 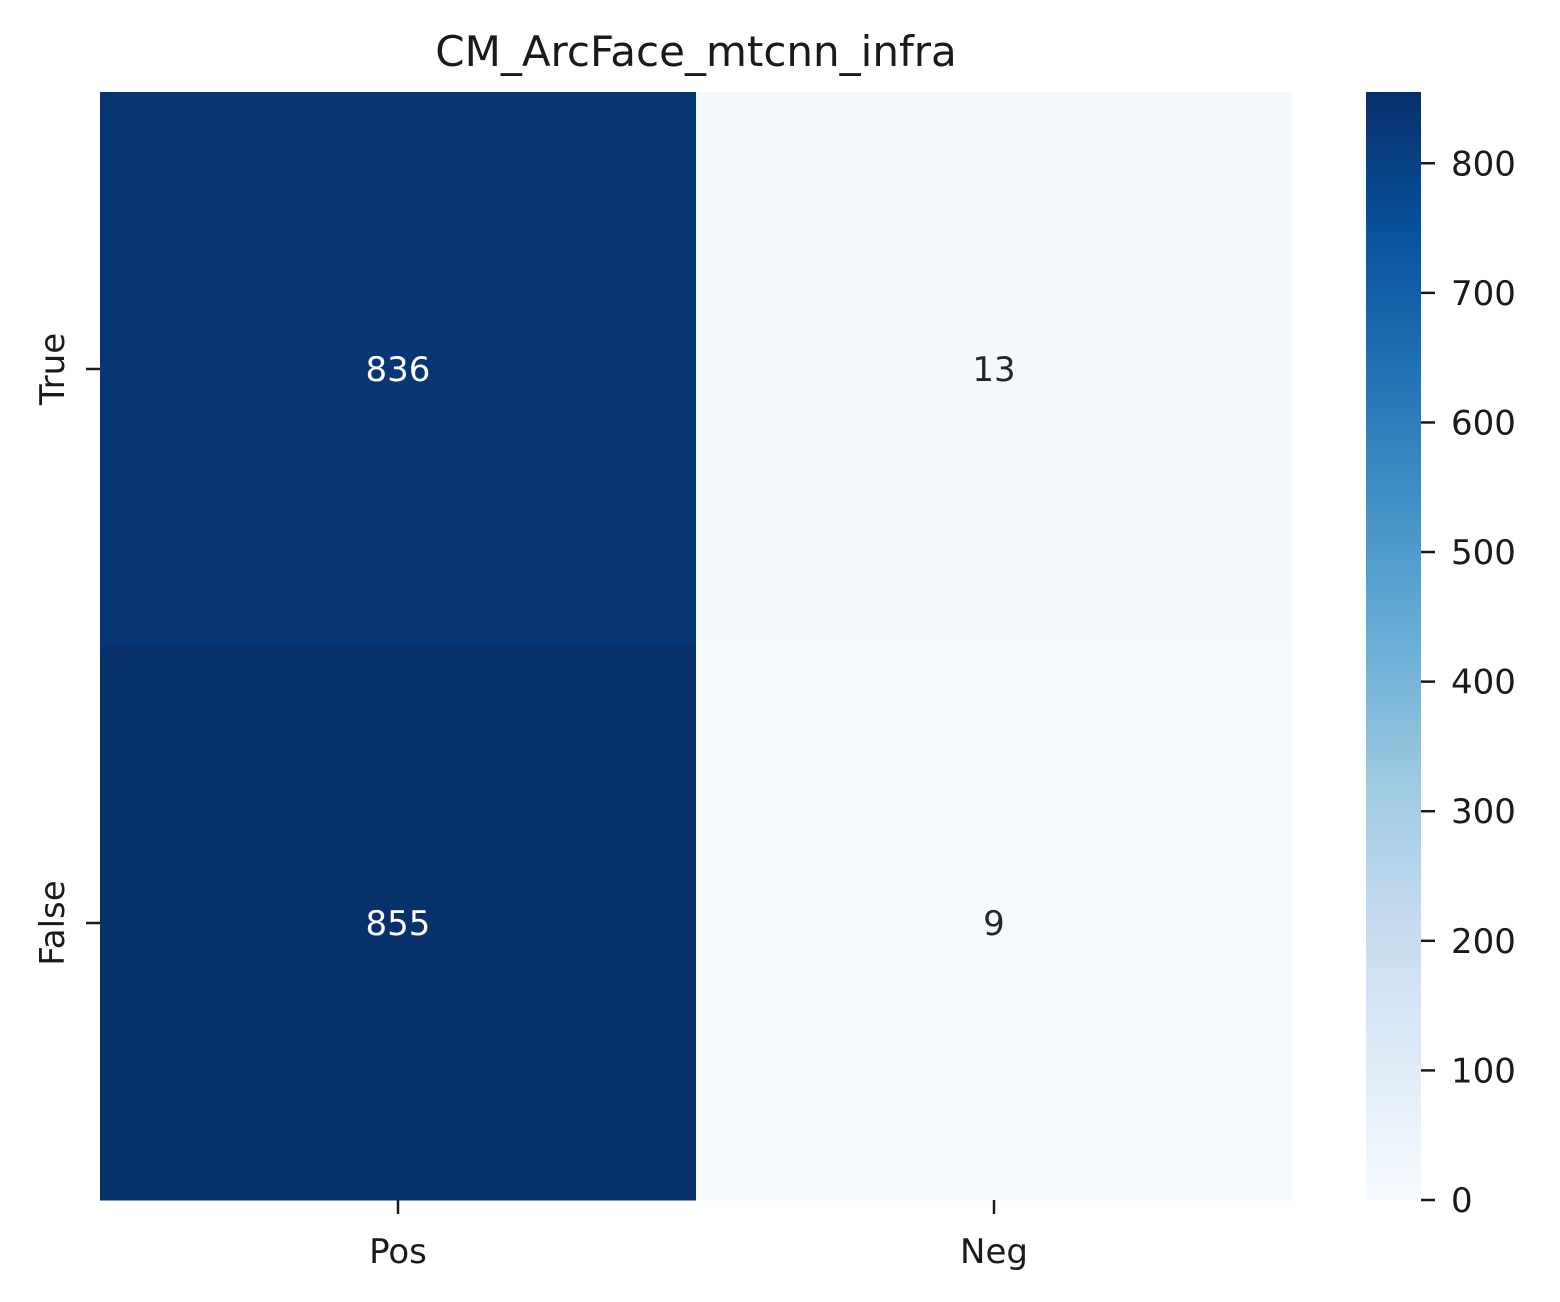 What do you see at coordinates (698, 1236) in the screenshot?
I see `x-axis: Pos Neg` at bounding box center [698, 1236].